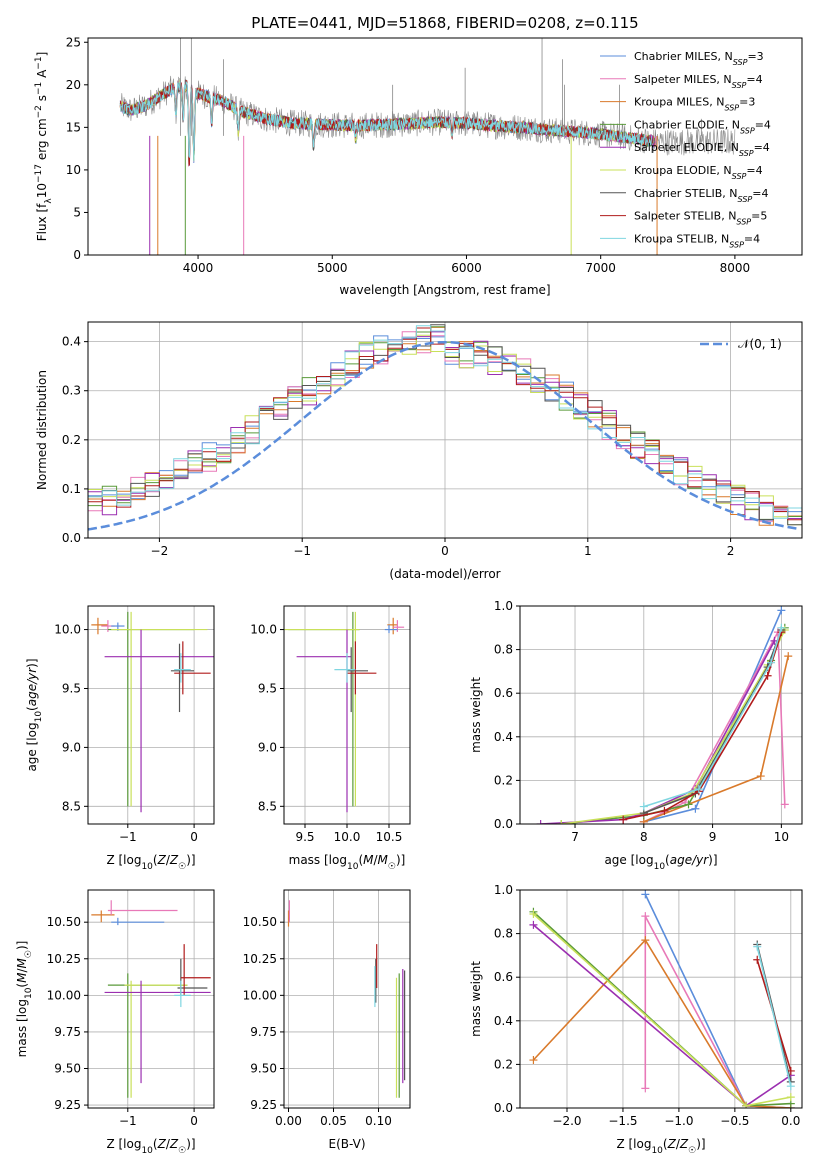 The height and width of the screenshot is (1170, 819). Describe the element at coordinates (260, 959) in the screenshot. I see `y-tick-label: 10.25` at that location.